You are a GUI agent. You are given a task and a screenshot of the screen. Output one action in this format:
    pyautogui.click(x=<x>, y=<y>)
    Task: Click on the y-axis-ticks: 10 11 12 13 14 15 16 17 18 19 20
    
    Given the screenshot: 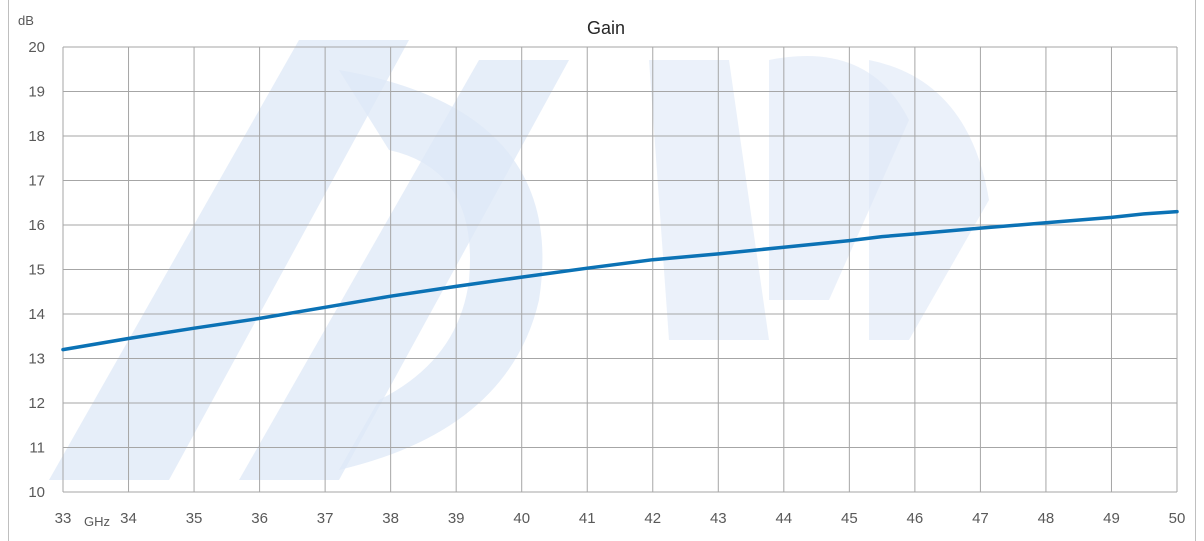 What is the action you would take?
    pyautogui.click(x=36, y=270)
    